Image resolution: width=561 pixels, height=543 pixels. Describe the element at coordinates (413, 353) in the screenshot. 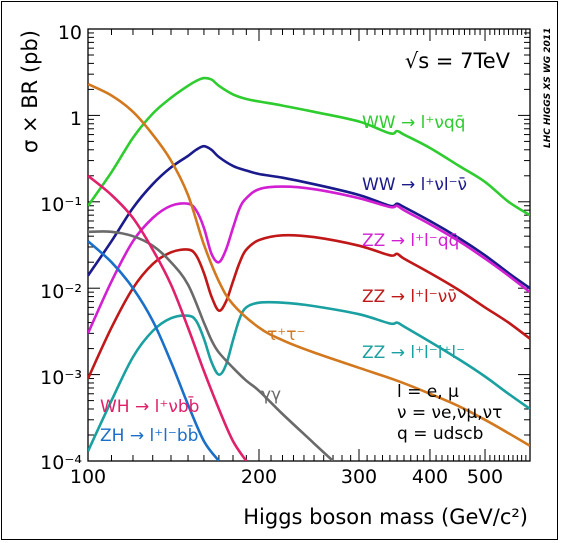

I see `label-zz-4l: ZZ → l⁺l⁻l⁺l⁻` at that location.